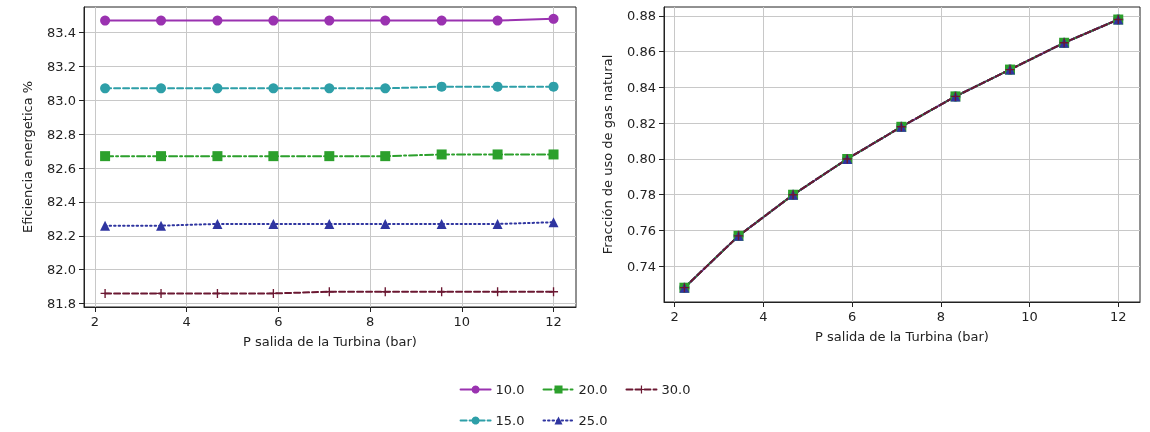 This screenshot has width=1150, height=432. Describe the element at coordinates (61, 202) in the screenshot. I see `y-tick-label: 82.4` at that location.